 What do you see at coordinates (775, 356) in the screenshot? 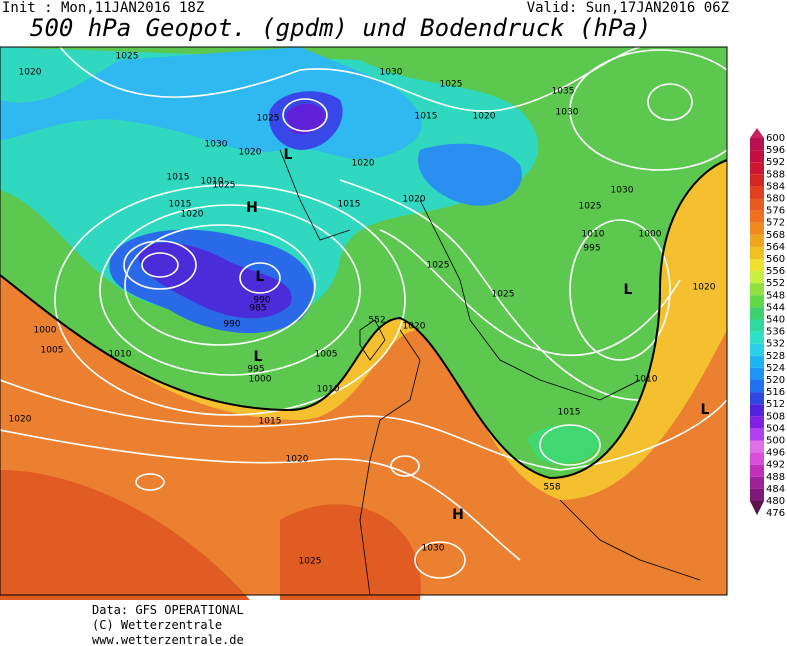
I see `colorbar-label: 528` at bounding box center [775, 356].